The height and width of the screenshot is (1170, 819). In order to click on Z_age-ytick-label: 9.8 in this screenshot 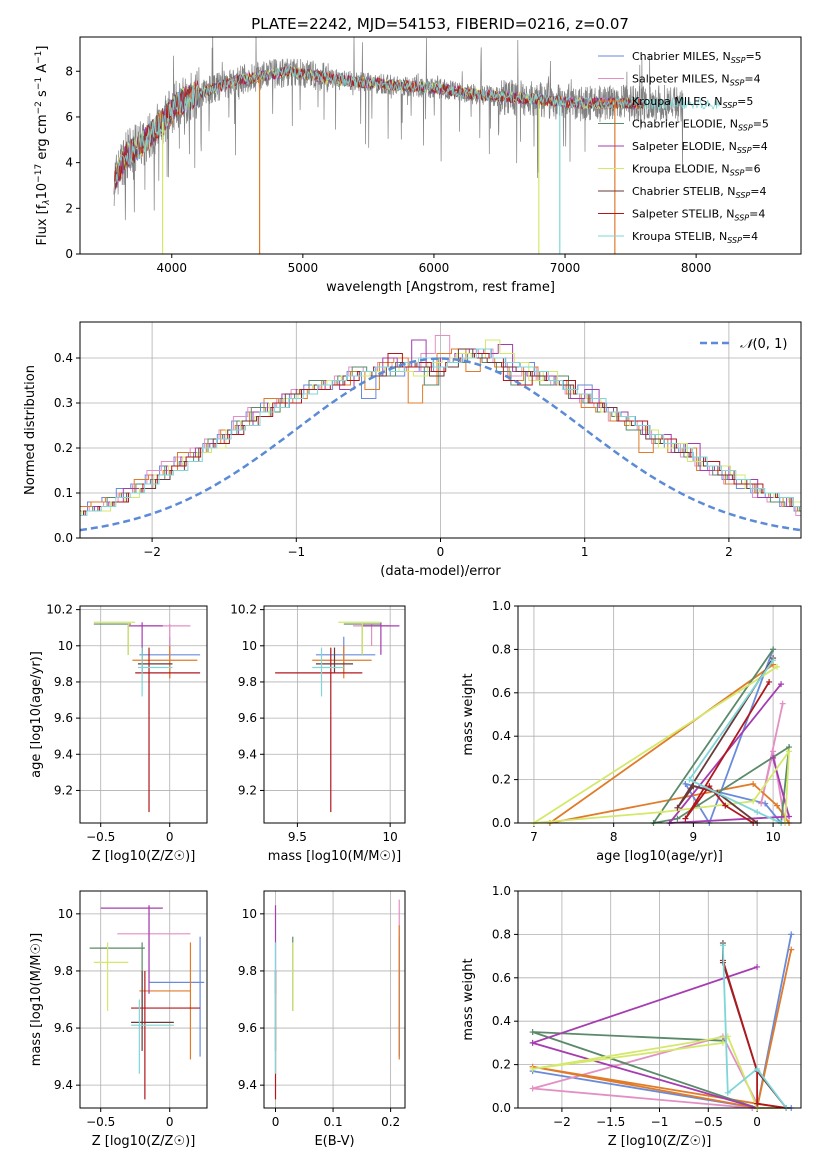, I will do `click(63, 682)`.